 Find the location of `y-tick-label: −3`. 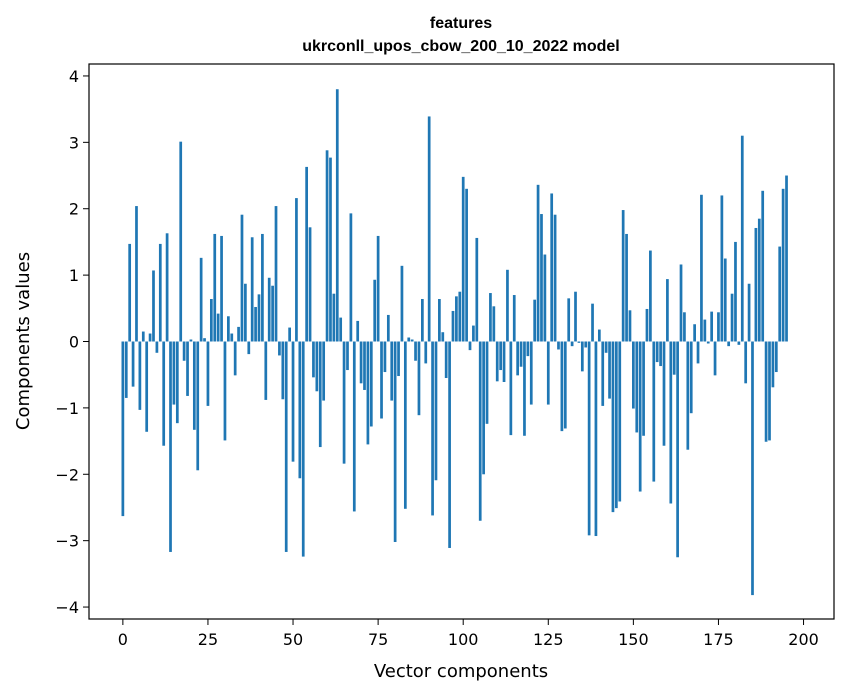

y-tick-label: −3 is located at coordinates (67, 541).